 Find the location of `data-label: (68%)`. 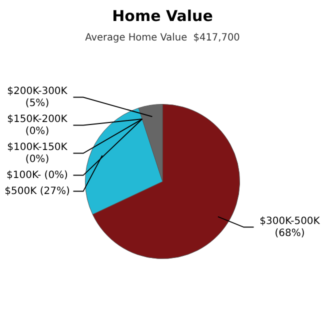

data-label: (68%) is located at coordinates (289, 233).